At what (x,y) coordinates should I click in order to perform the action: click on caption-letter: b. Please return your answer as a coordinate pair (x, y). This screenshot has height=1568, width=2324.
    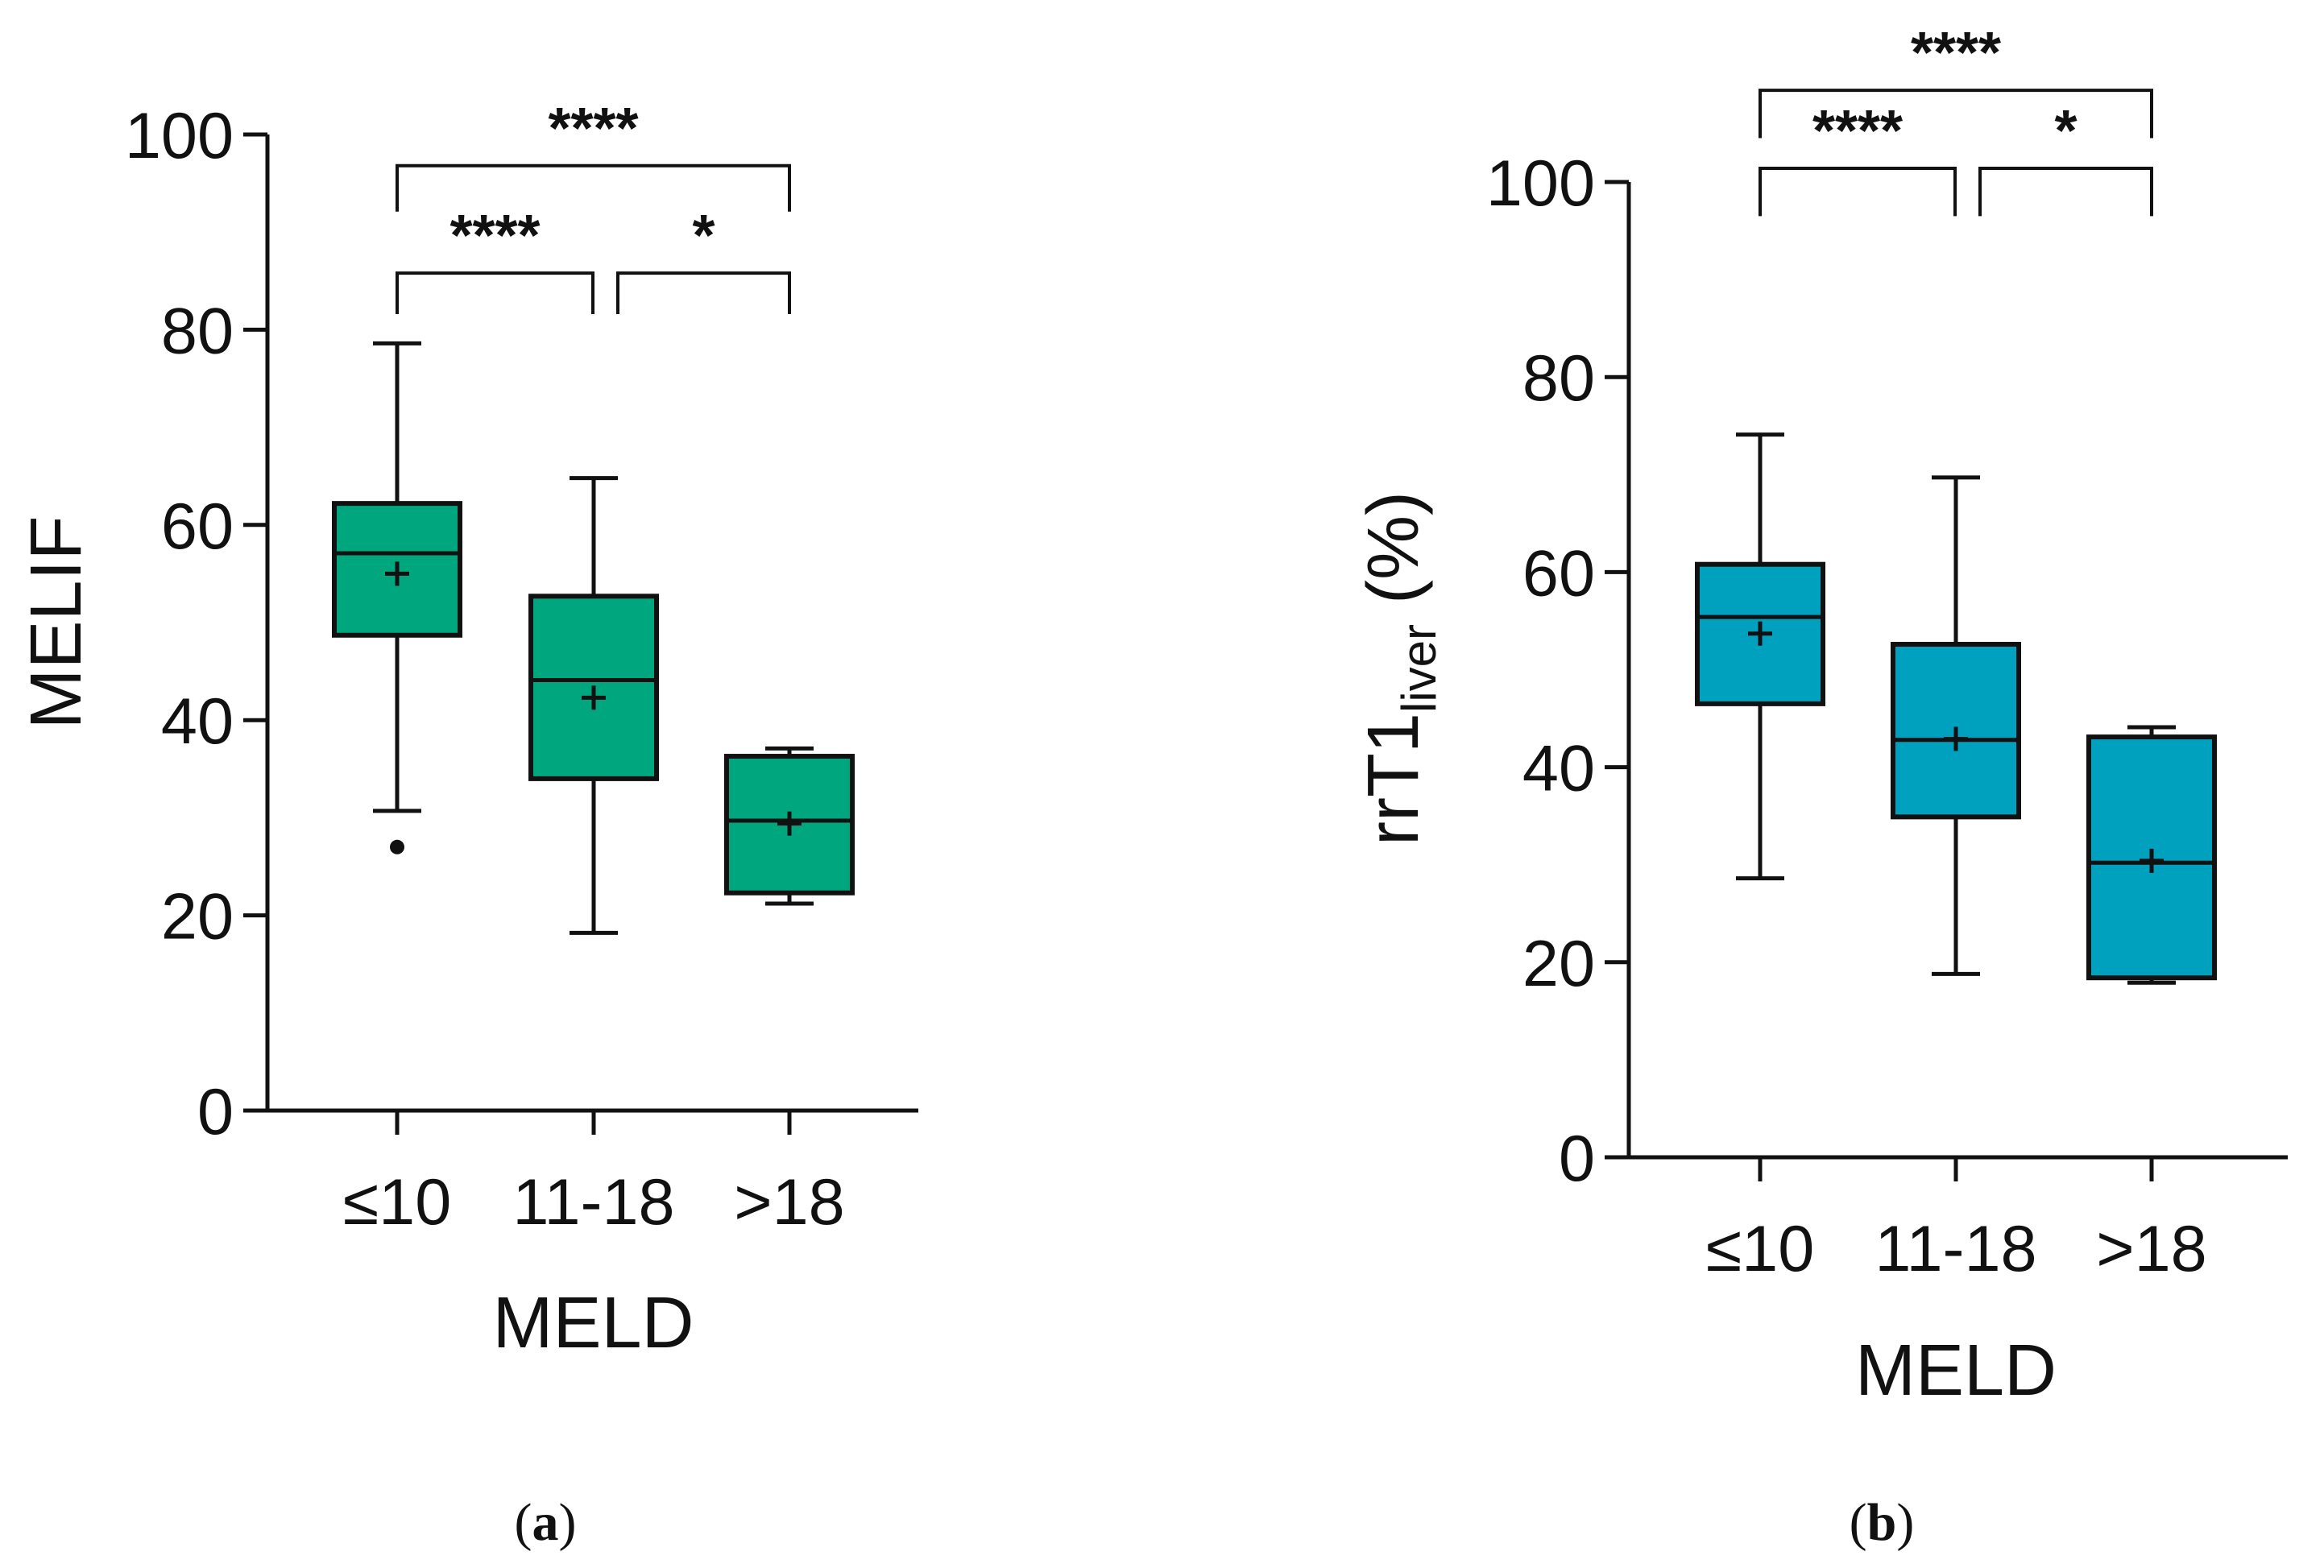
    Looking at the image, I should click on (1882, 1523).